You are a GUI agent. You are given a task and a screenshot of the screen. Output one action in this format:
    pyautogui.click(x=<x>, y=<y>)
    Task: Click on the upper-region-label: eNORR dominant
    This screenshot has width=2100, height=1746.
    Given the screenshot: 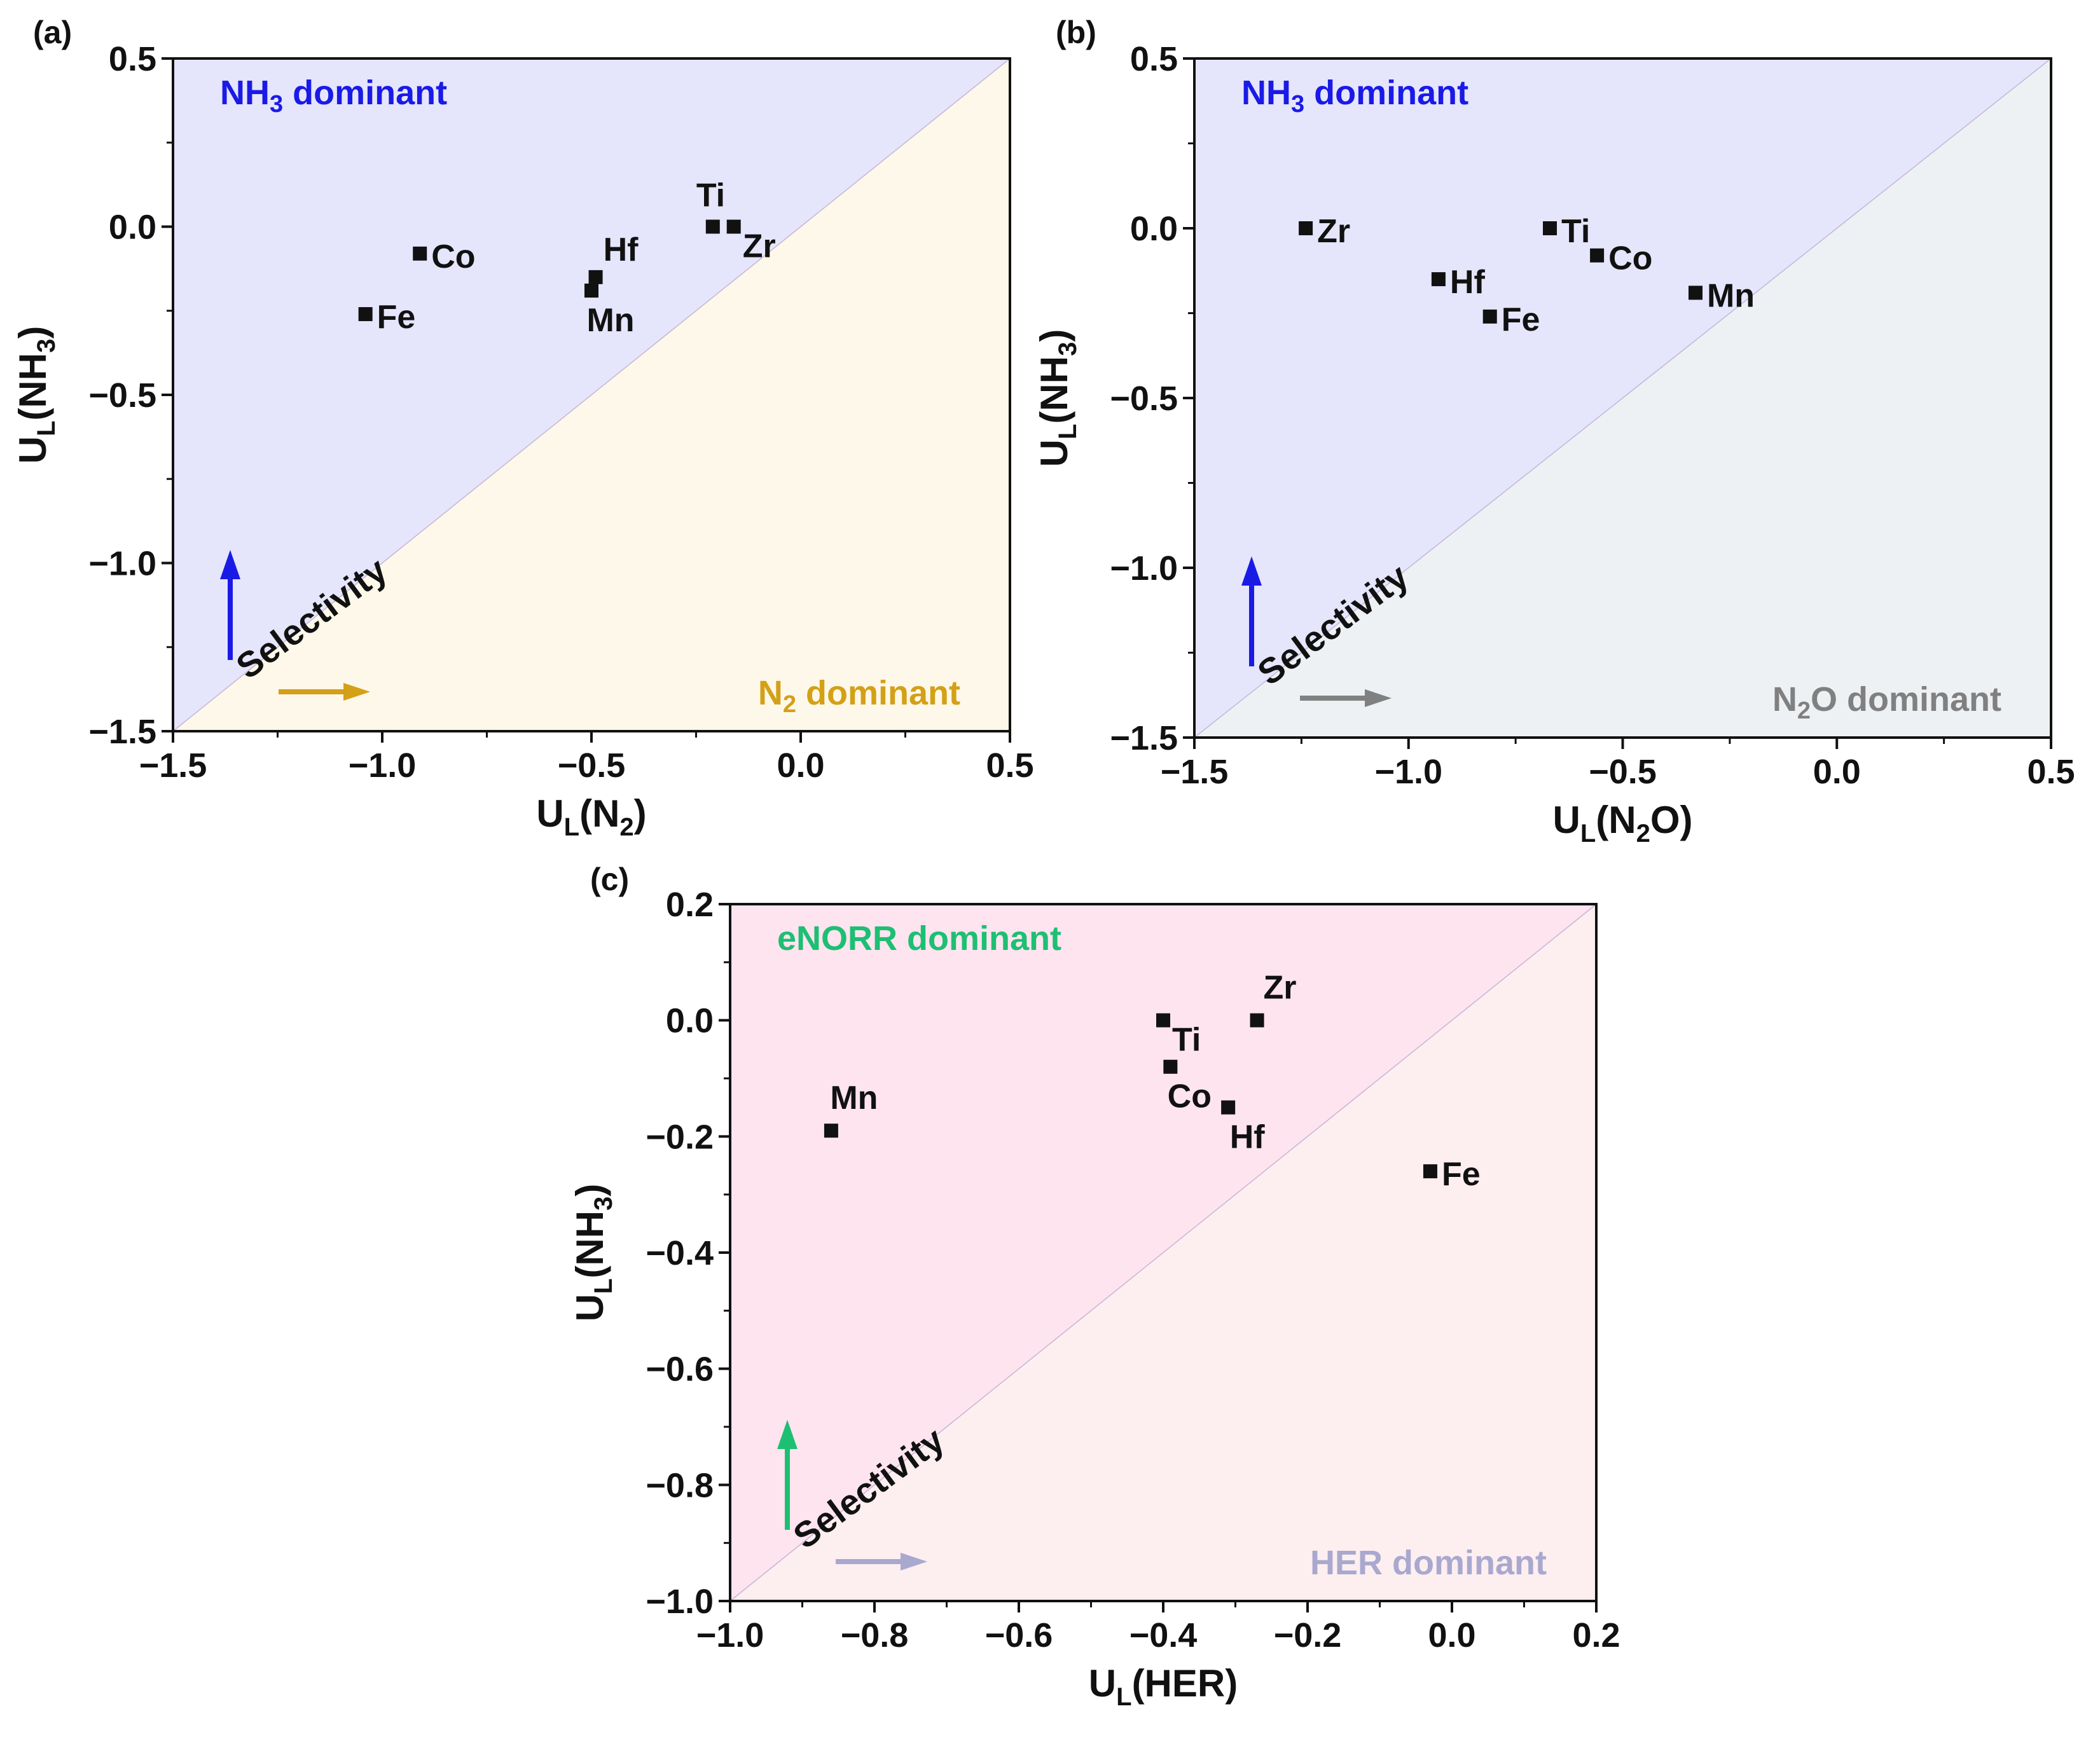 What is the action you would take?
    pyautogui.click(x=919, y=938)
    